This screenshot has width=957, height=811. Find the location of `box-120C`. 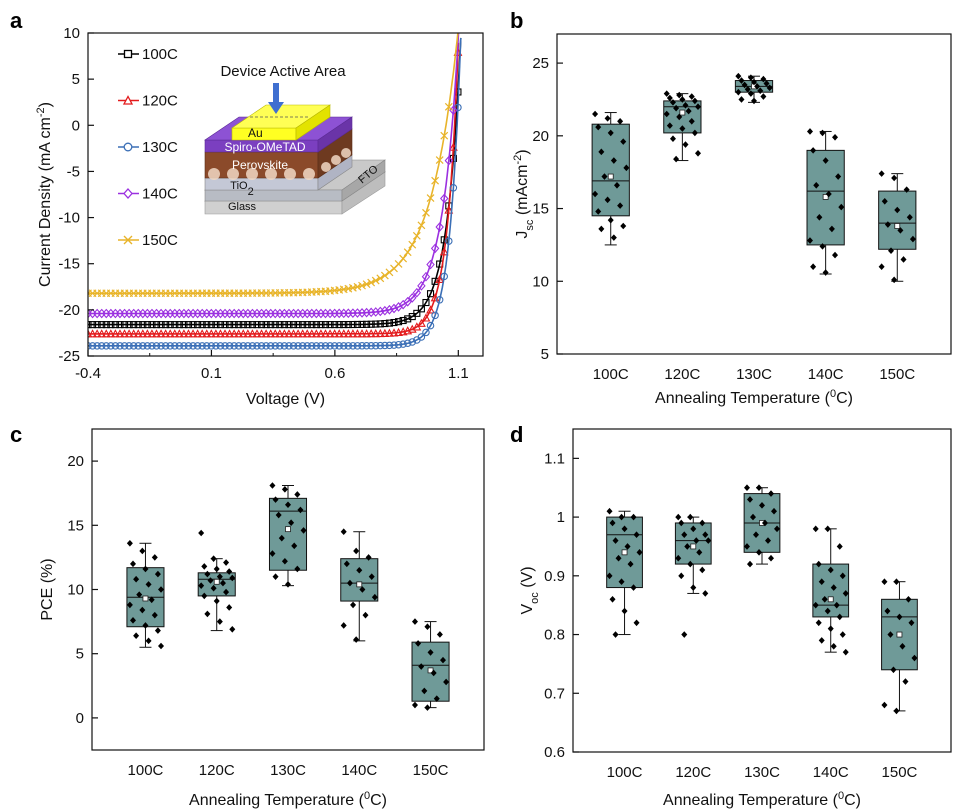

box-120C is located at coordinates (693, 575).